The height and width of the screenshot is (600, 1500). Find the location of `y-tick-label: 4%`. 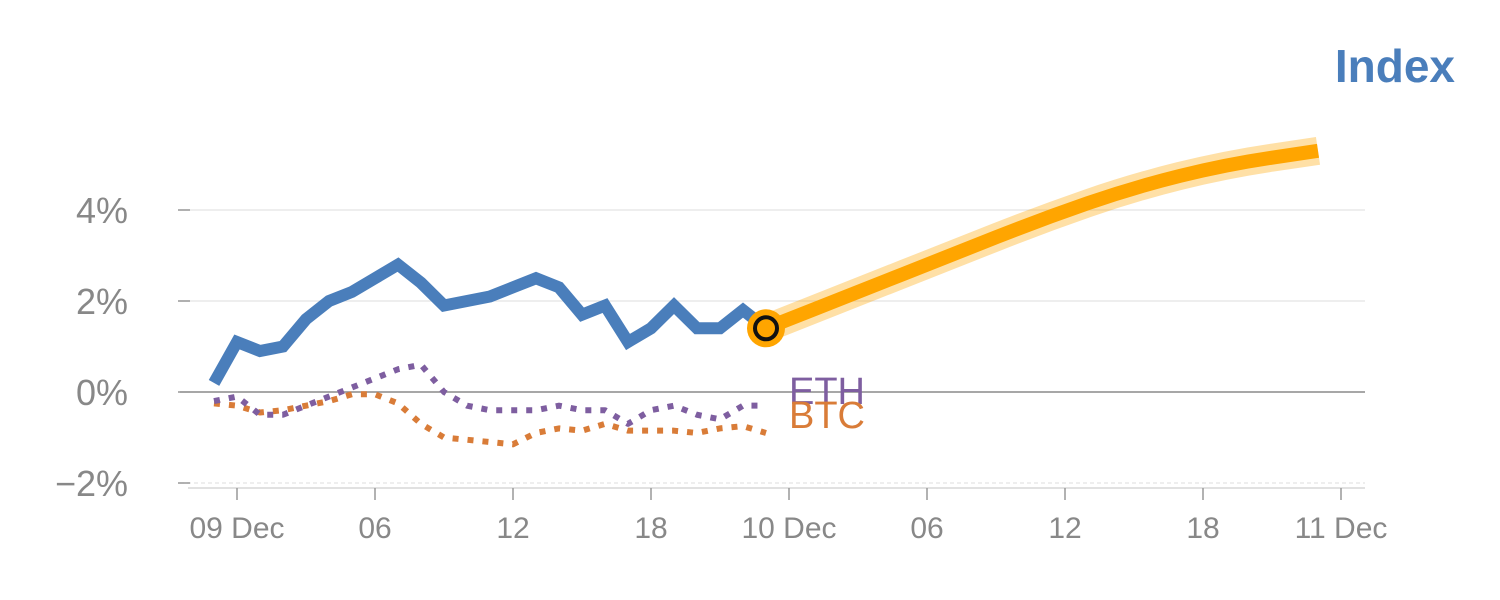

y-tick-label: 4% is located at coordinates (102, 210).